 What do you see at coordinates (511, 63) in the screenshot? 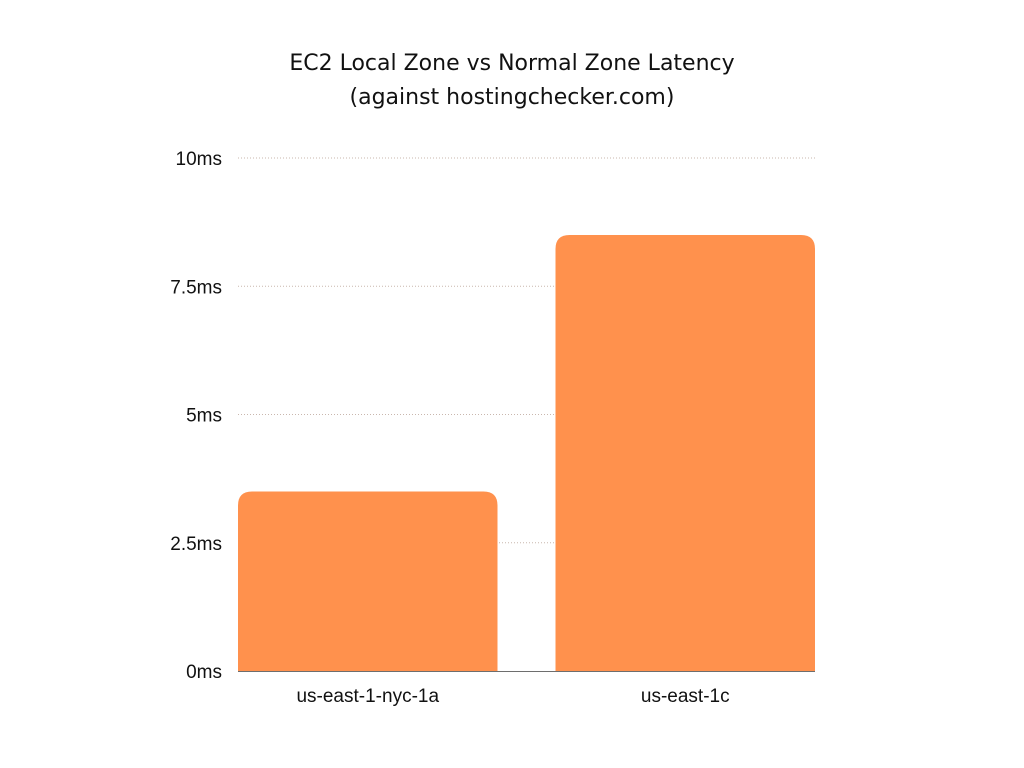
I see `chart-title: EC2 Local Zone vs Normal Zone Latency` at bounding box center [511, 63].